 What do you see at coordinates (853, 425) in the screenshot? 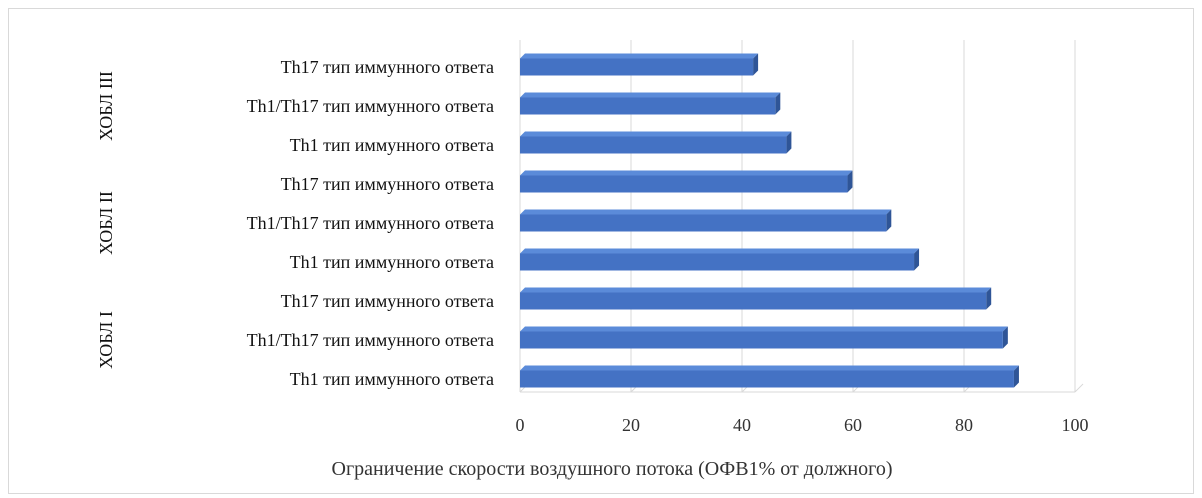
I see `x-tick-60: 60` at bounding box center [853, 425].